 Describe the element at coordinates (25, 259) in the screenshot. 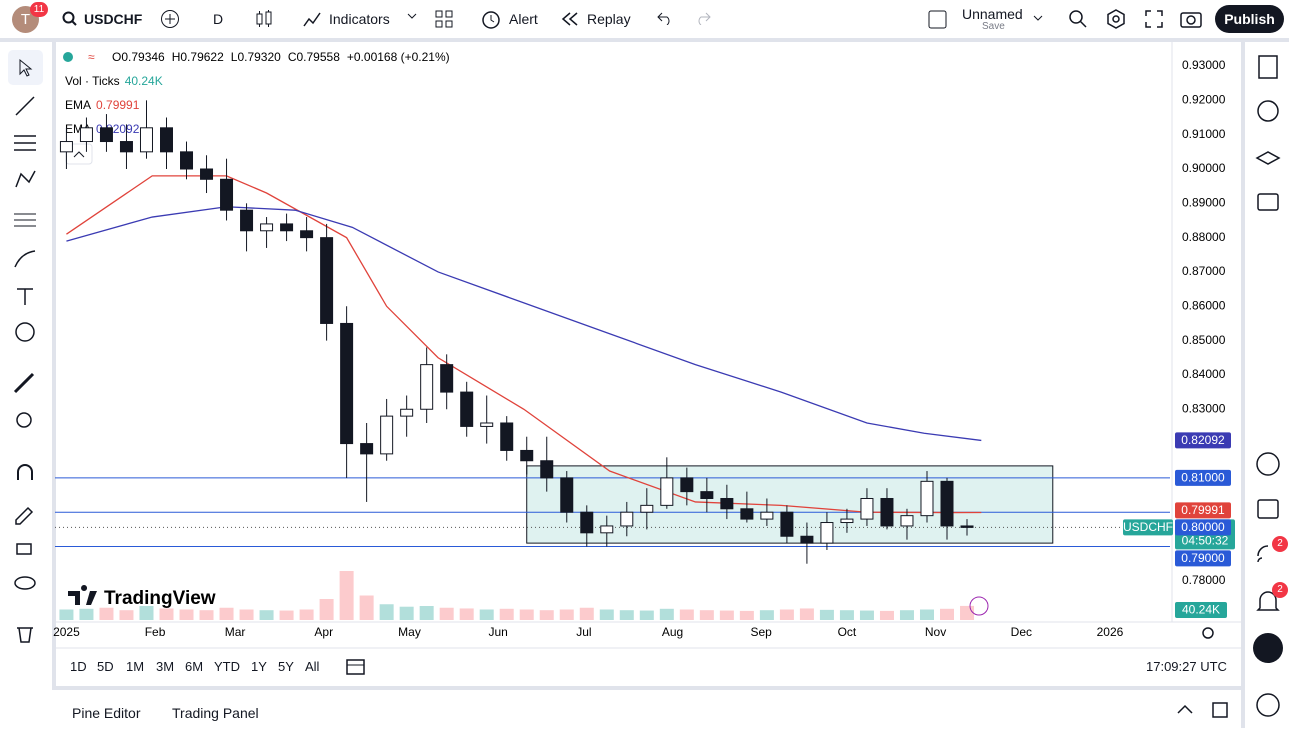

I see `brush-tool` at that location.